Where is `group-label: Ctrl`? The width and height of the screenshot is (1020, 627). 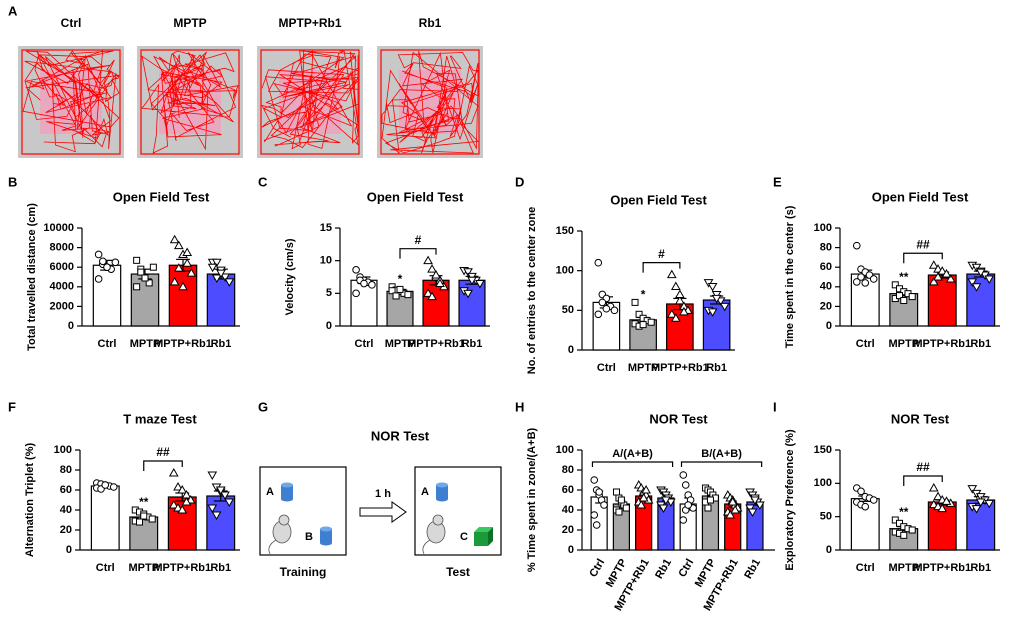 group-label: Ctrl is located at coordinates (71, 23).